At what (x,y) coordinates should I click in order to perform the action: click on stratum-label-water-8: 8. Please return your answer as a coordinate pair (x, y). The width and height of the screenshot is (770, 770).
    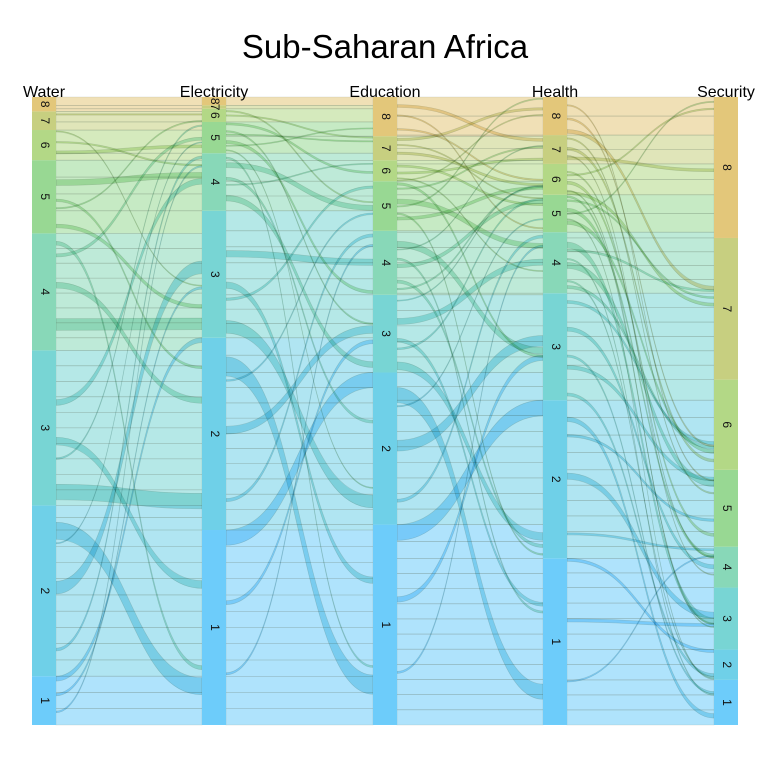
    Looking at the image, I should click on (45, 104).